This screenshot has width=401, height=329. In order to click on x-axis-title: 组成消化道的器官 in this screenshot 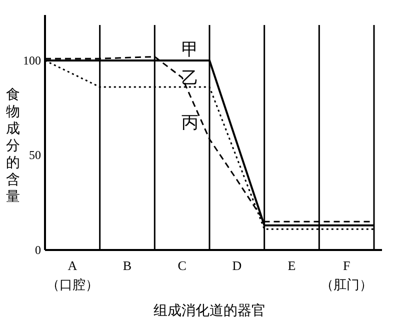, I will do `click(210, 311)`.